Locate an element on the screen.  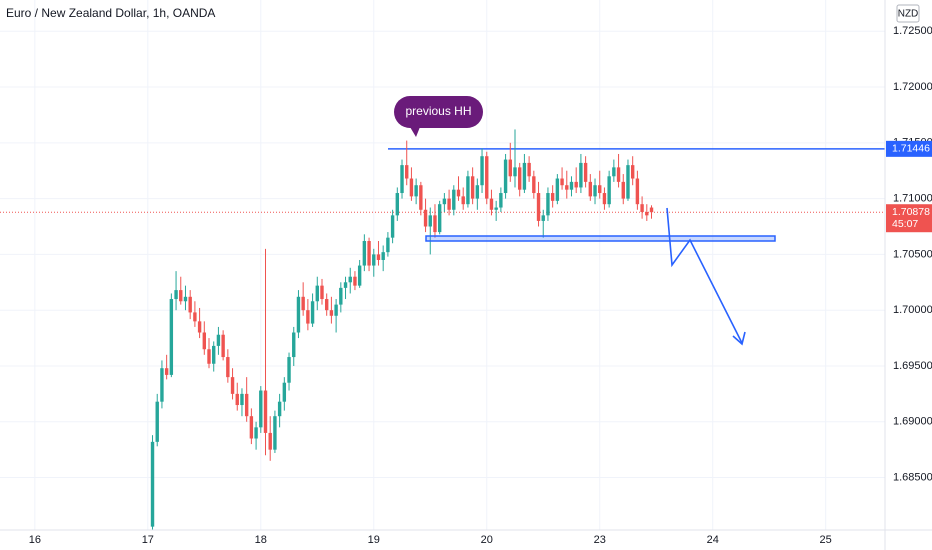
levels is located at coordinates (442, 180).